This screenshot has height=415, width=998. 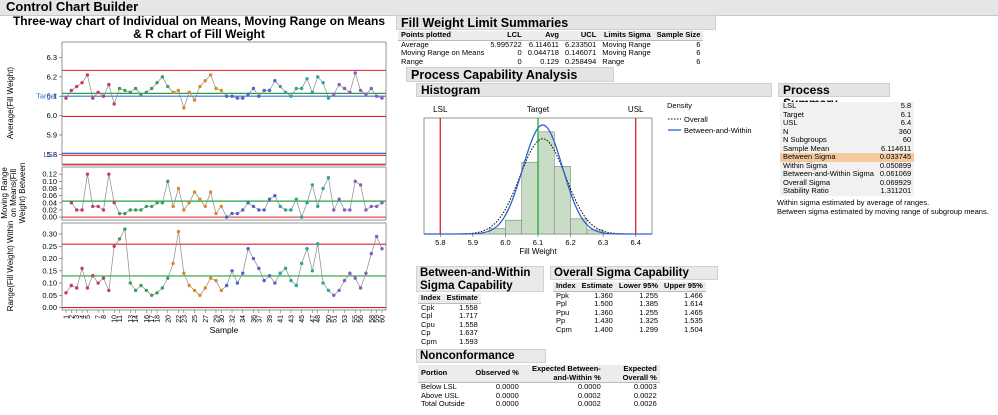 What do you see at coordinates (683, 286) in the screenshot?
I see `column-header: Upper 95%` at bounding box center [683, 286].